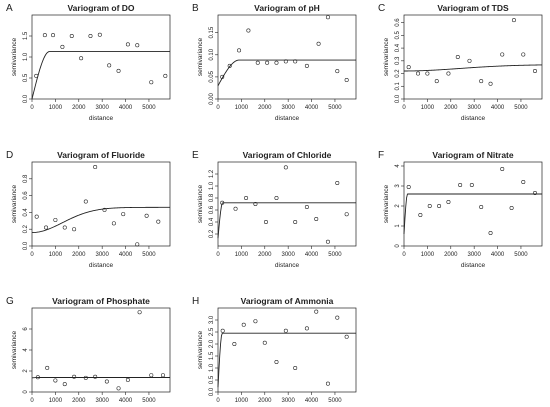 Image resolution: width=550 pixels, height=407 pixels. I want to click on y-tick-label: 2.5, so click(212, 331).